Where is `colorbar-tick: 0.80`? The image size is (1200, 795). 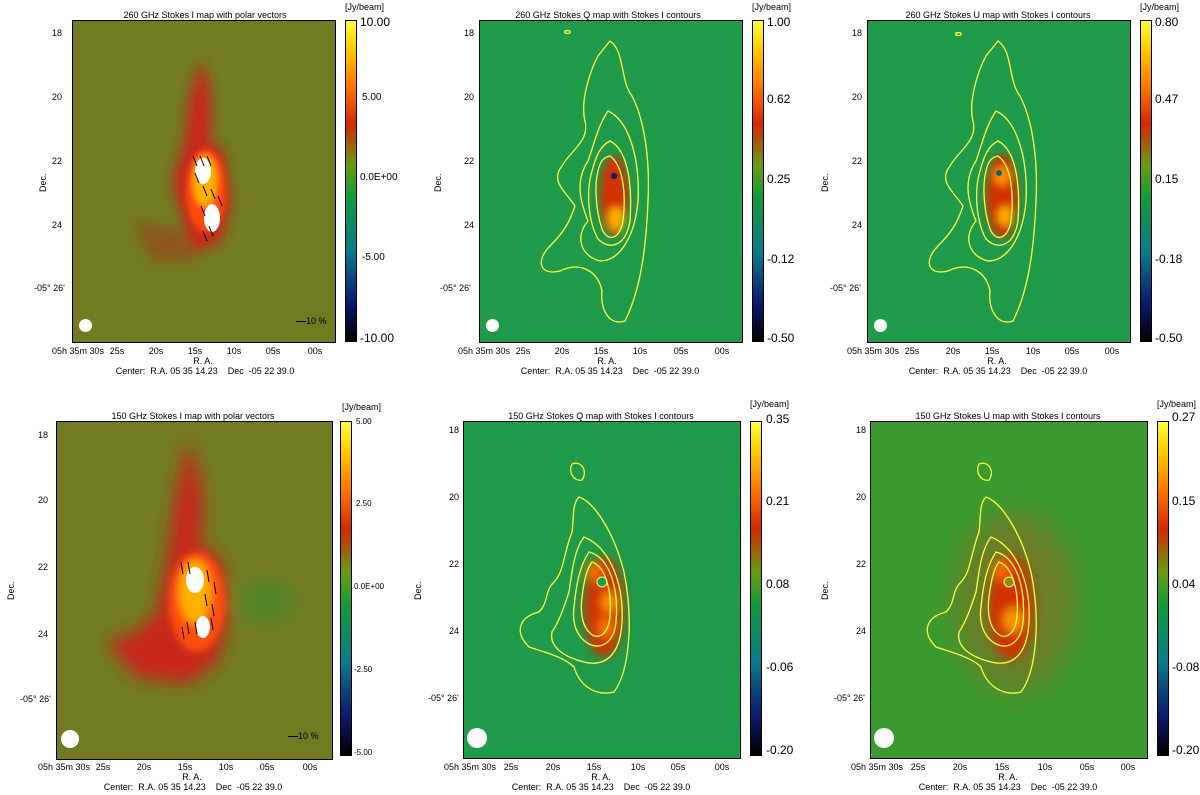 colorbar-tick: 0.80 is located at coordinates (1167, 22).